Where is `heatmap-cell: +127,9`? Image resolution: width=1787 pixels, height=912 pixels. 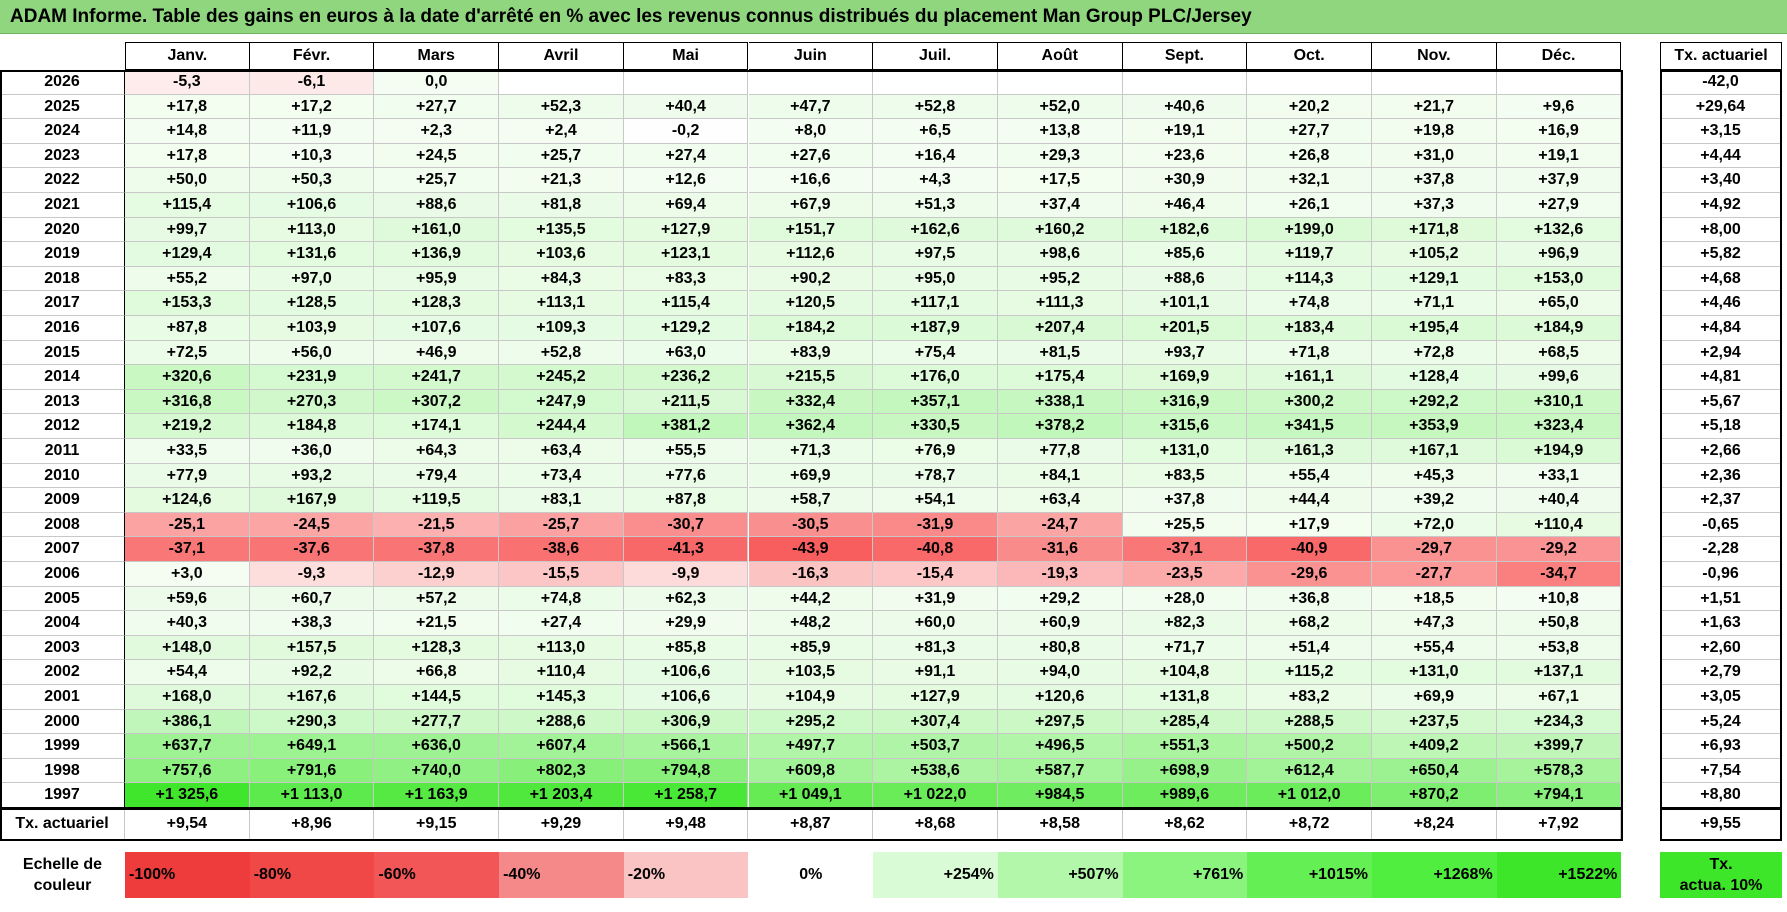 heatmap-cell: +127,9 is located at coordinates (935, 697).